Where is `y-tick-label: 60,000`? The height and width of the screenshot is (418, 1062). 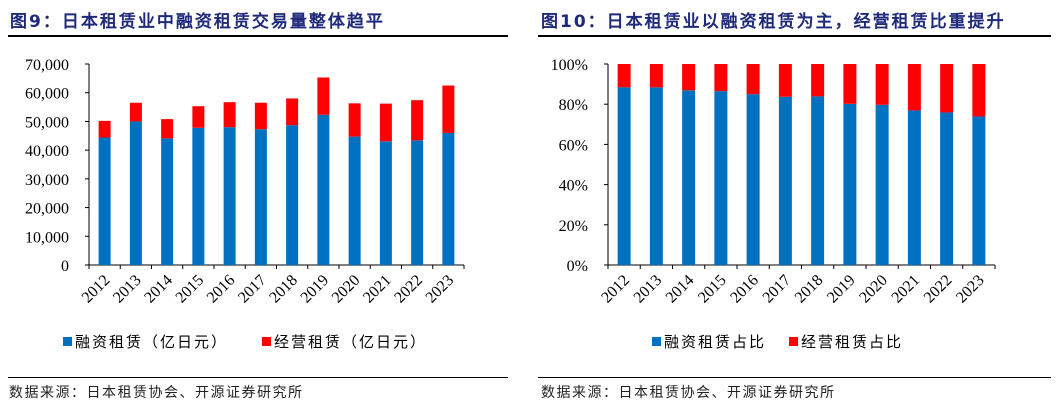
y-tick-label: 60,000 is located at coordinates (47, 94).